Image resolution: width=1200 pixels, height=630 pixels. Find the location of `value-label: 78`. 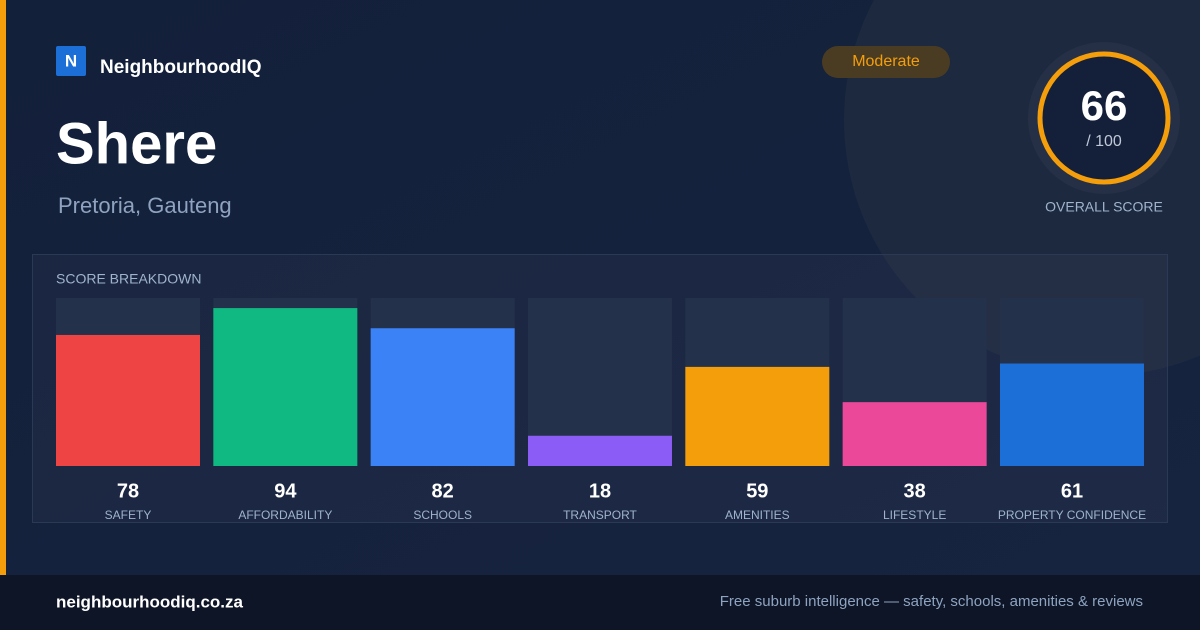

value-label: 78 is located at coordinates (128, 491).